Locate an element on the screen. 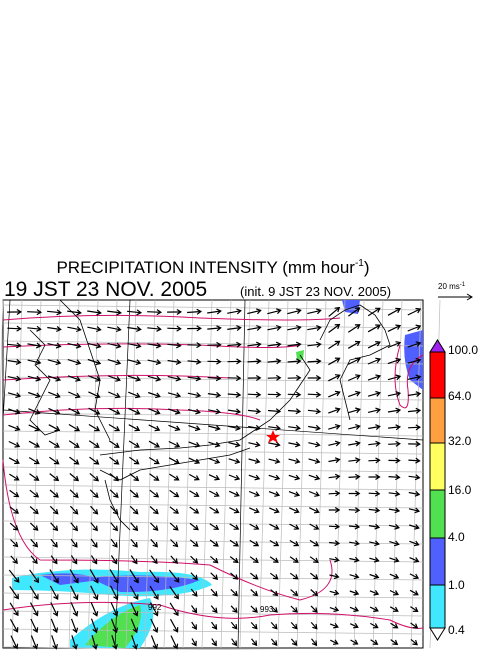 The height and width of the screenshot is (650, 500). colorbar-label: 4.0 is located at coordinates (456, 537).